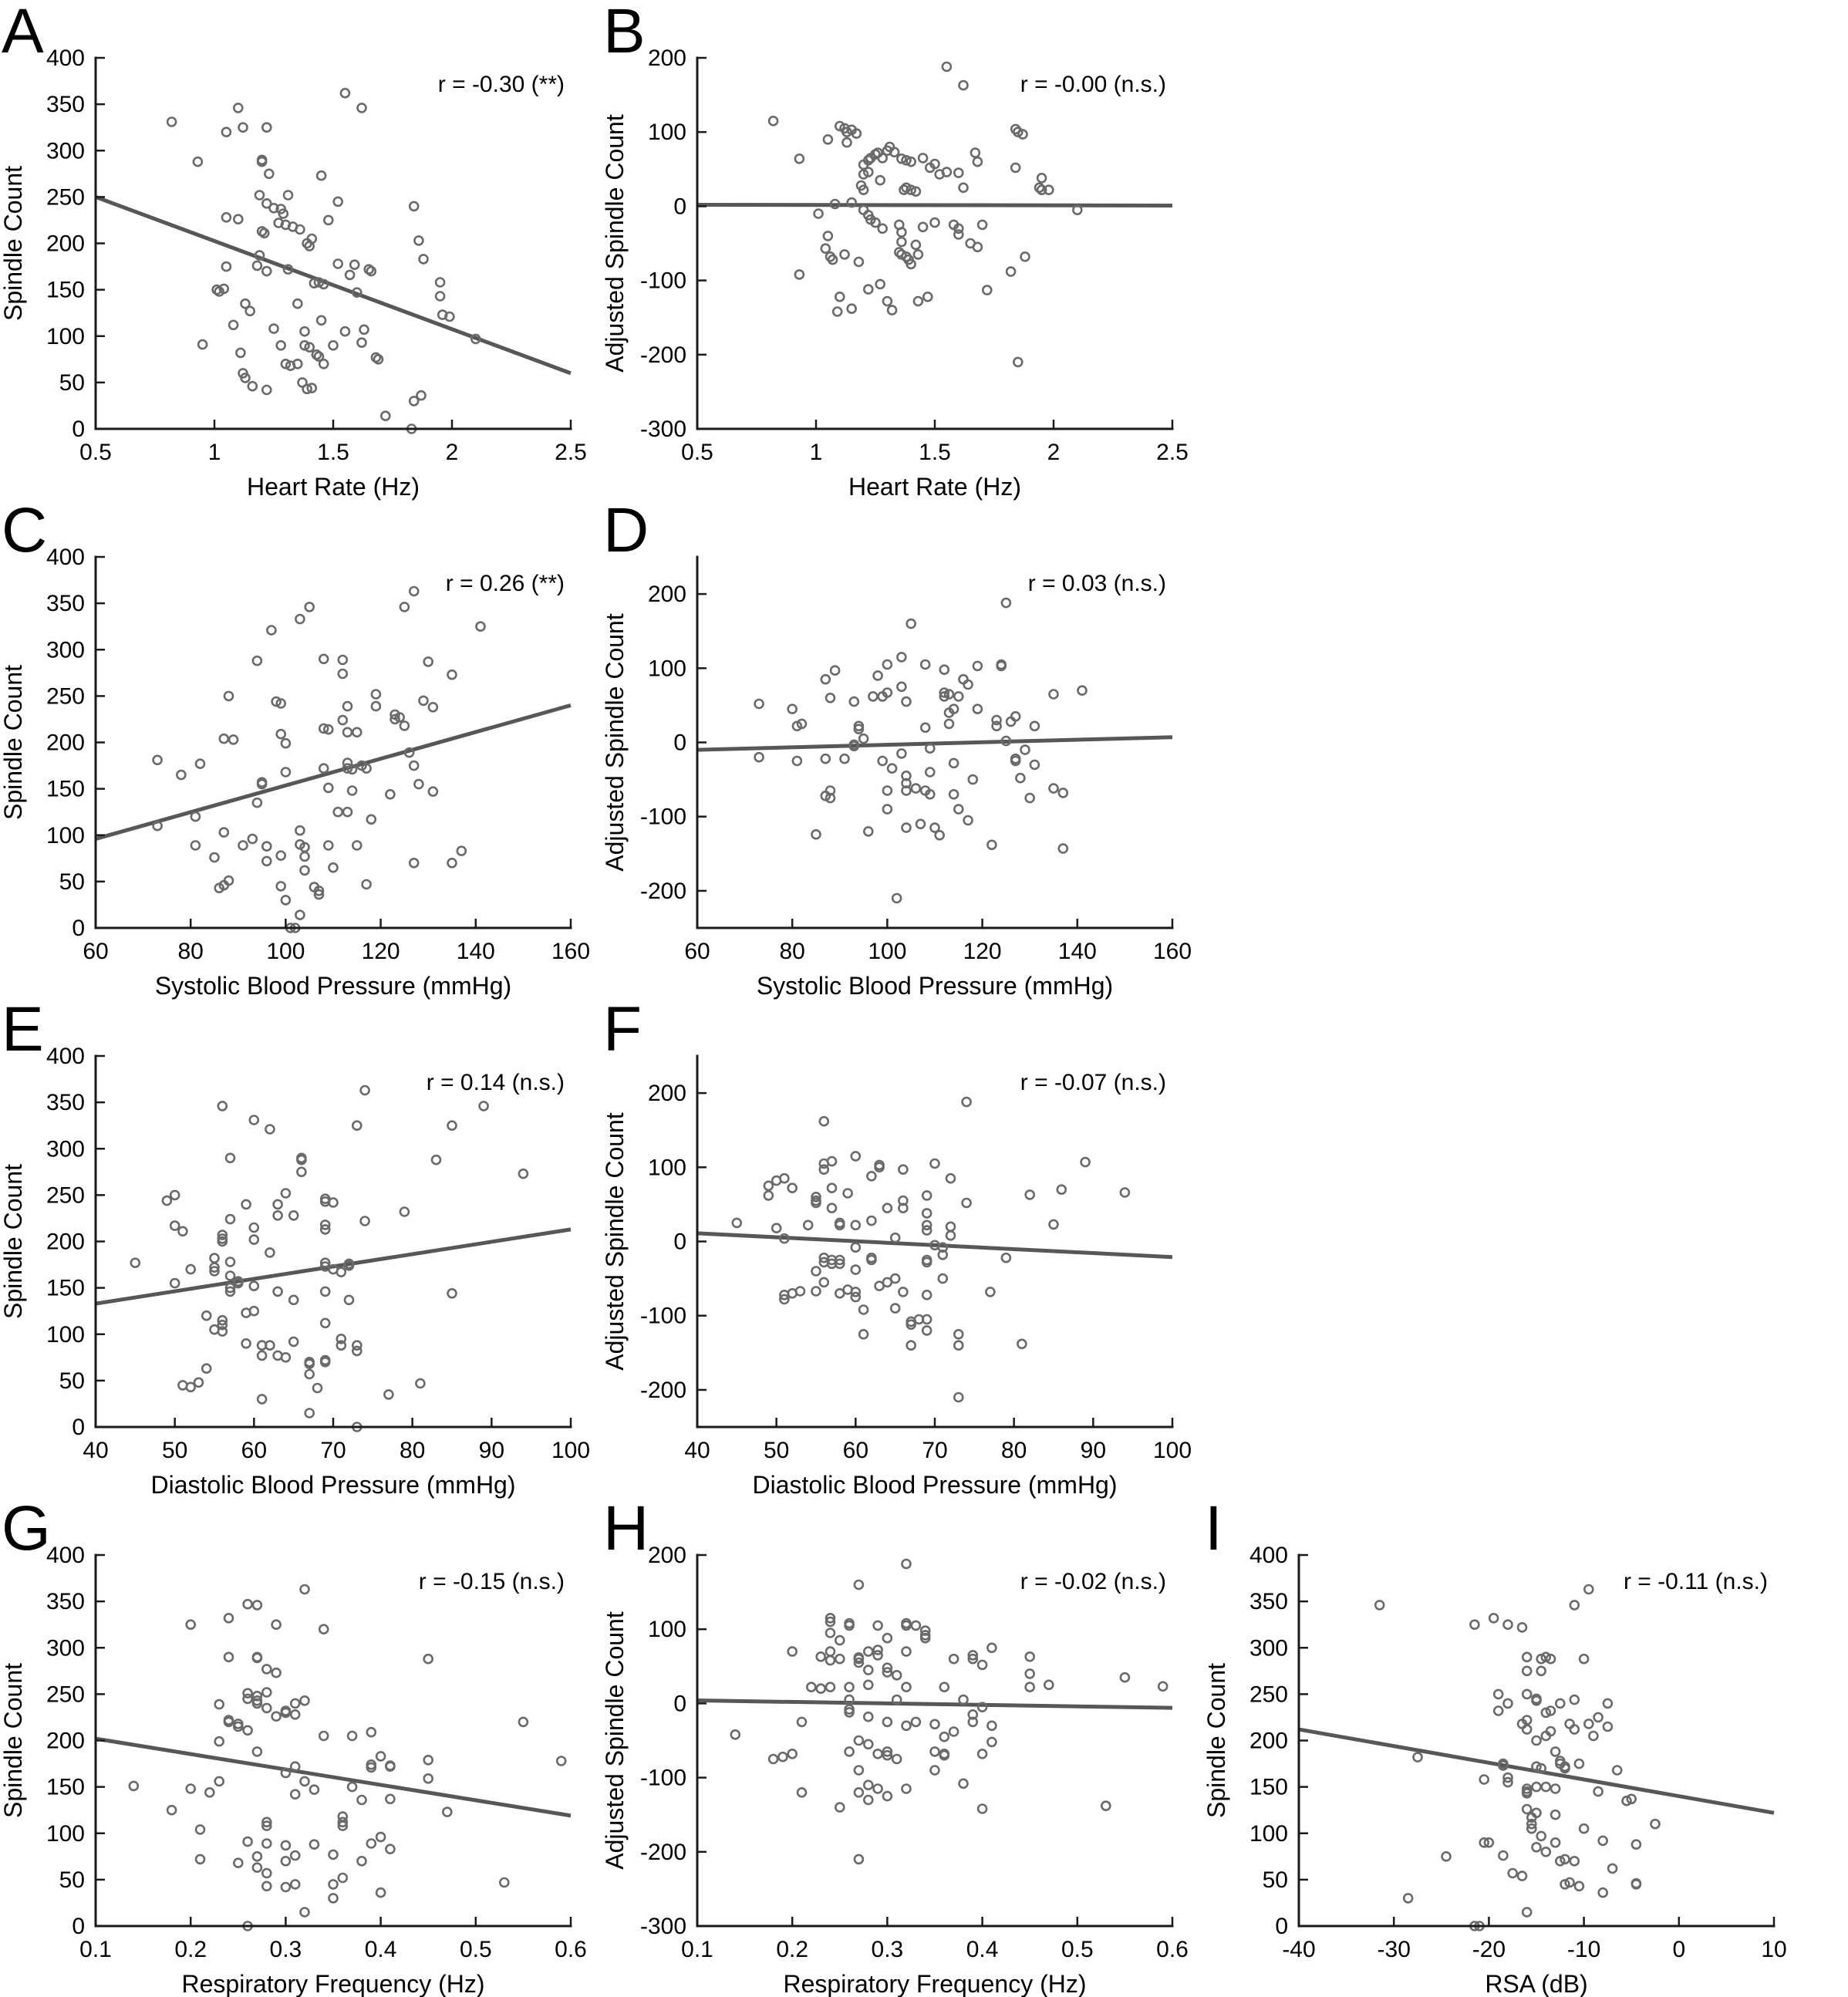 This screenshot has width=1848, height=1997. Describe the element at coordinates (934, 1485) in the screenshot. I see `x-axis-label: Diastolic Blood Pressure (mmHg)` at that location.